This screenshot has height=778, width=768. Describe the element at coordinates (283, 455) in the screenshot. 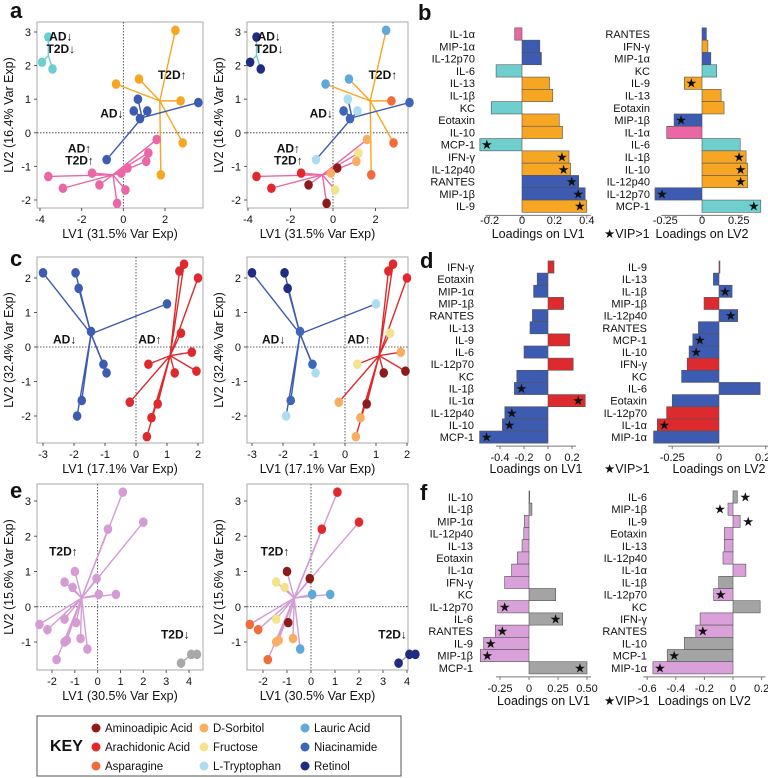

I see `x-tick-label: -2` at that location.